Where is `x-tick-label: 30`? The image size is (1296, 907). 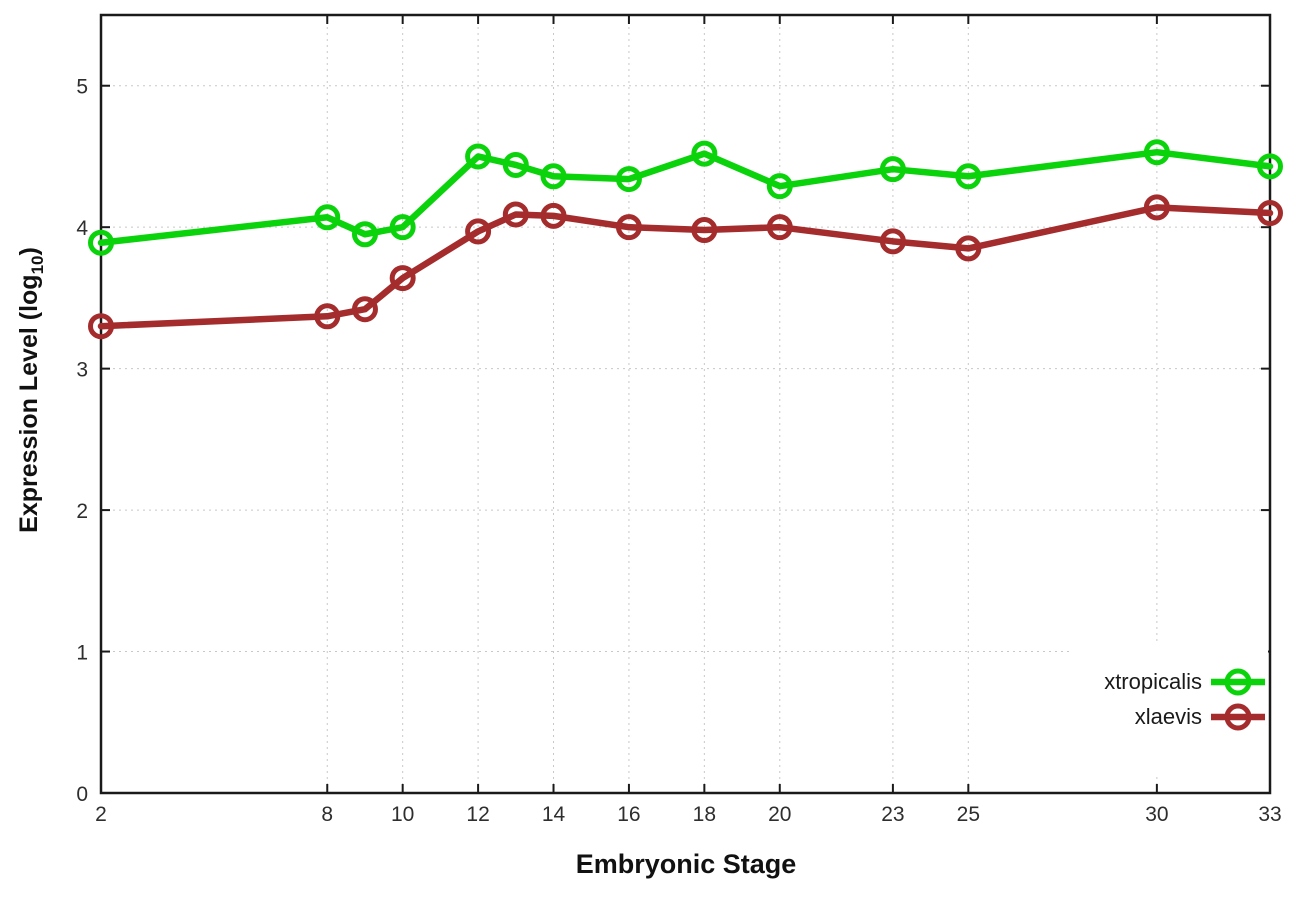 x-tick-label: 30 is located at coordinates (1156, 814).